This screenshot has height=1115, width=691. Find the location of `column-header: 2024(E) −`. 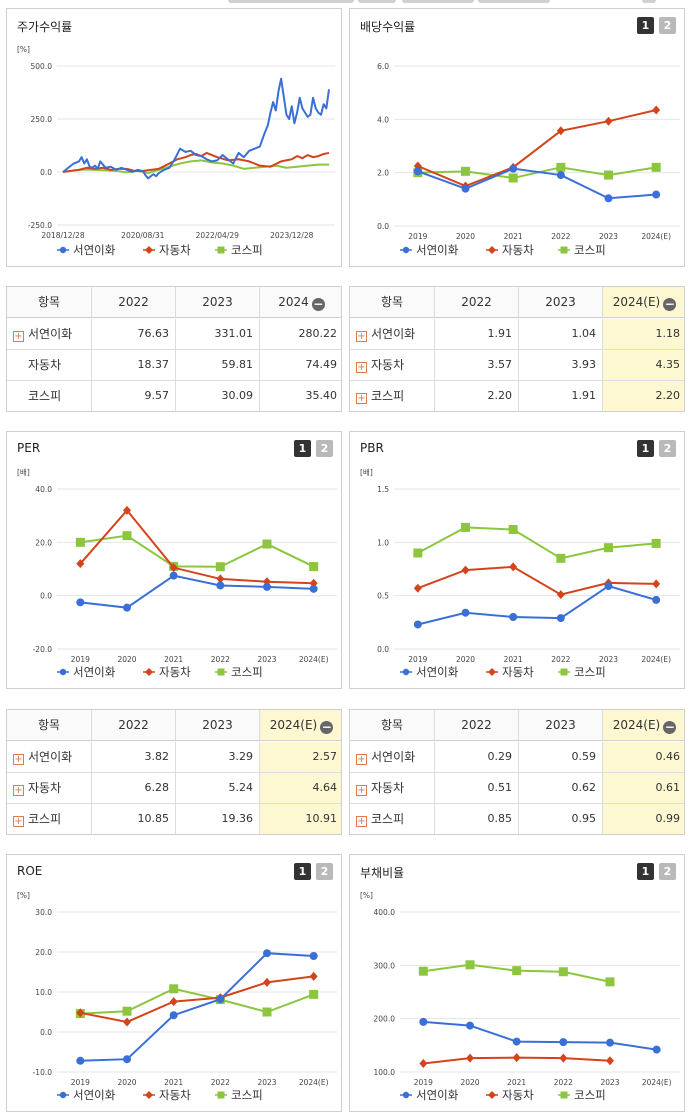

column-header: 2024(E) − is located at coordinates (643, 302).